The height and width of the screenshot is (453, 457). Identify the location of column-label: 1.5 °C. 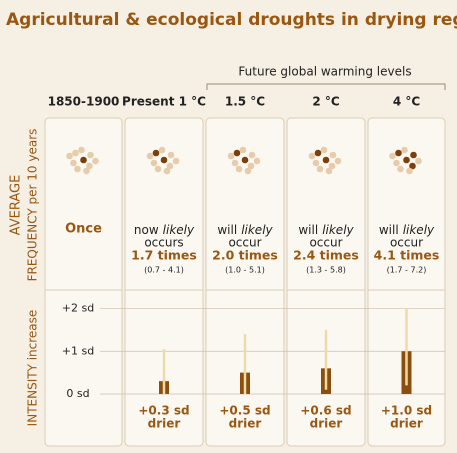
(245, 102).